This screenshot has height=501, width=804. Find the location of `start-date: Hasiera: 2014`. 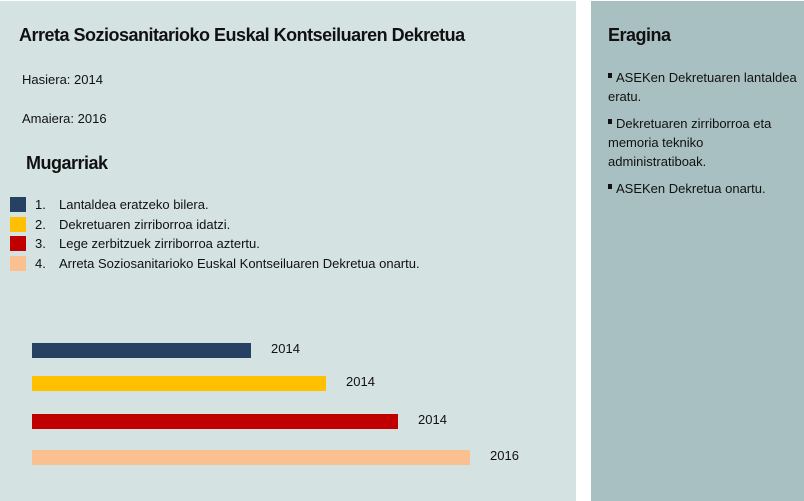

start-date: Hasiera: 2014 is located at coordinates (62, 79).